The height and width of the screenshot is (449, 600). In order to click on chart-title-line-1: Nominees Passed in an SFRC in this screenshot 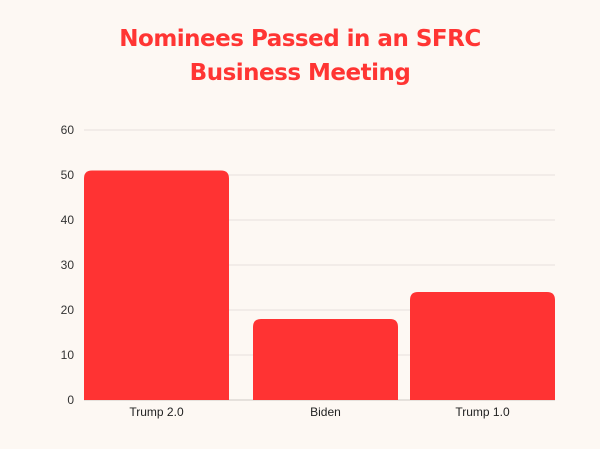, I will do `click(300, 39)`.